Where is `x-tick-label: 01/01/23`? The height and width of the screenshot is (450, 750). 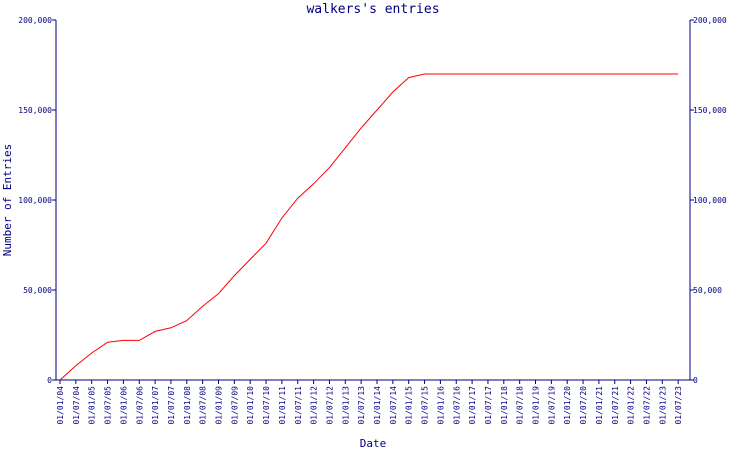 x-tick-label: 01/01/23 is located at coordinates (662, 405).